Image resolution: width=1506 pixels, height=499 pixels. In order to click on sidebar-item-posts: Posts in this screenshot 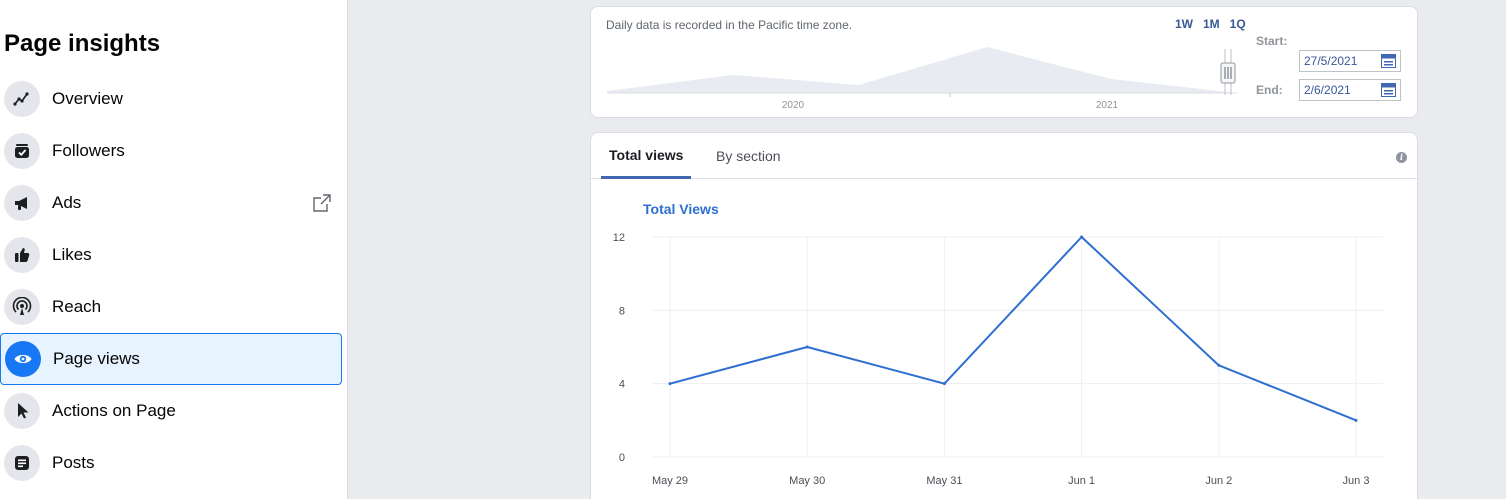, I will do `click(174, 463)`.